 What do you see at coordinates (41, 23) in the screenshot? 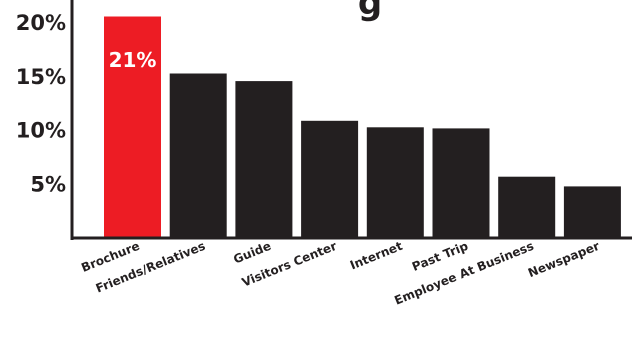
I see `y-tick-label: 20%` at bounding box center [41, 23].